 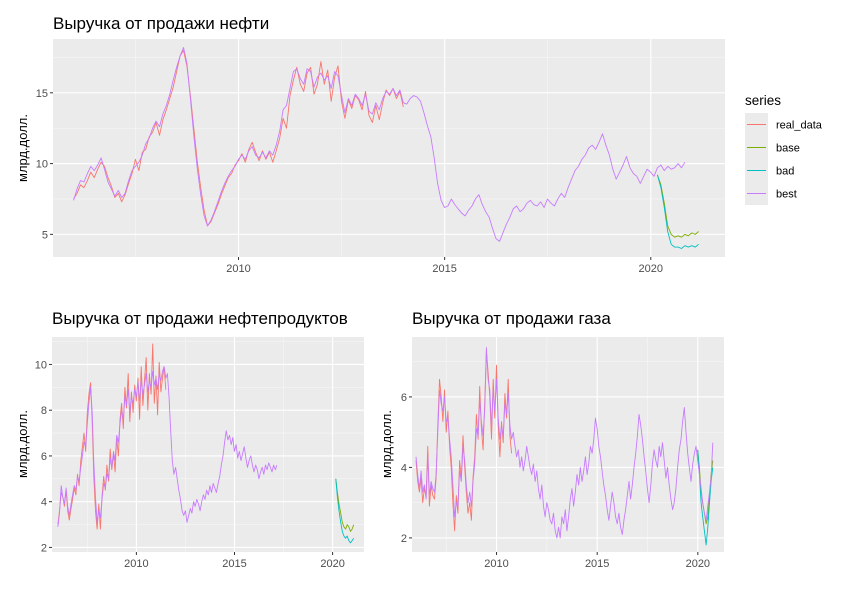 What do you see at coordinates (345, 505) in the screenshot?
I see `series-line-base-products` at bounding box center [345, 505].